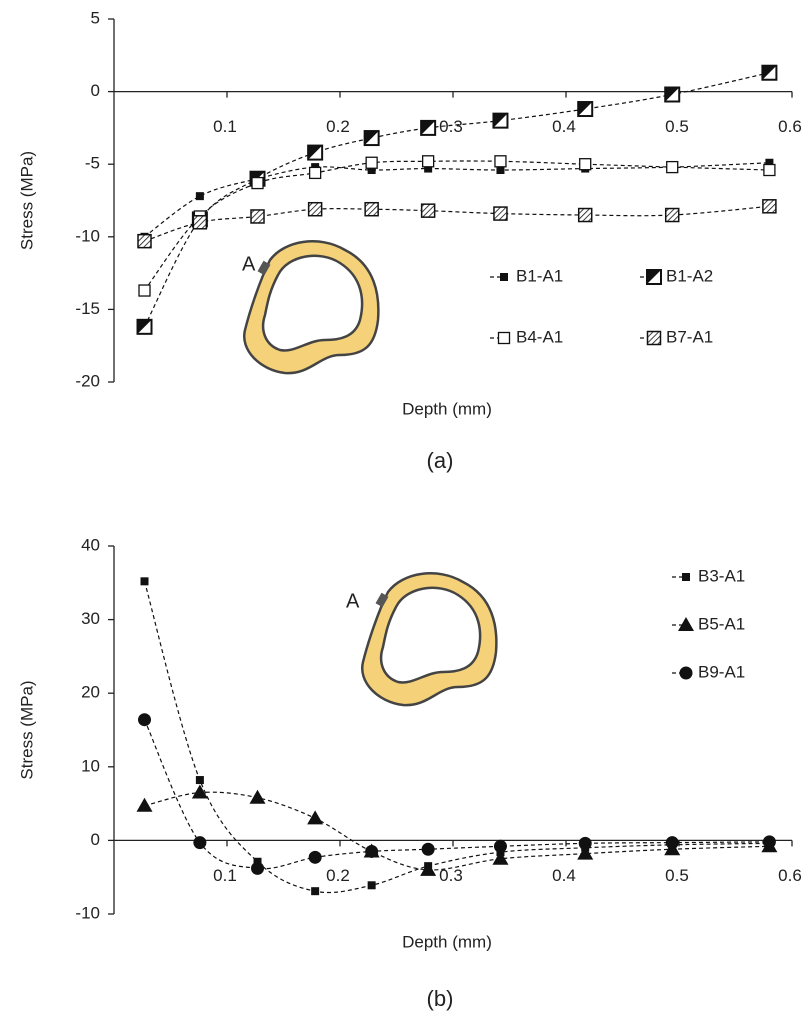 This screenshot has height=1016, width=808. I want to click on x-tick-label: 0.5, so click(677, 126).